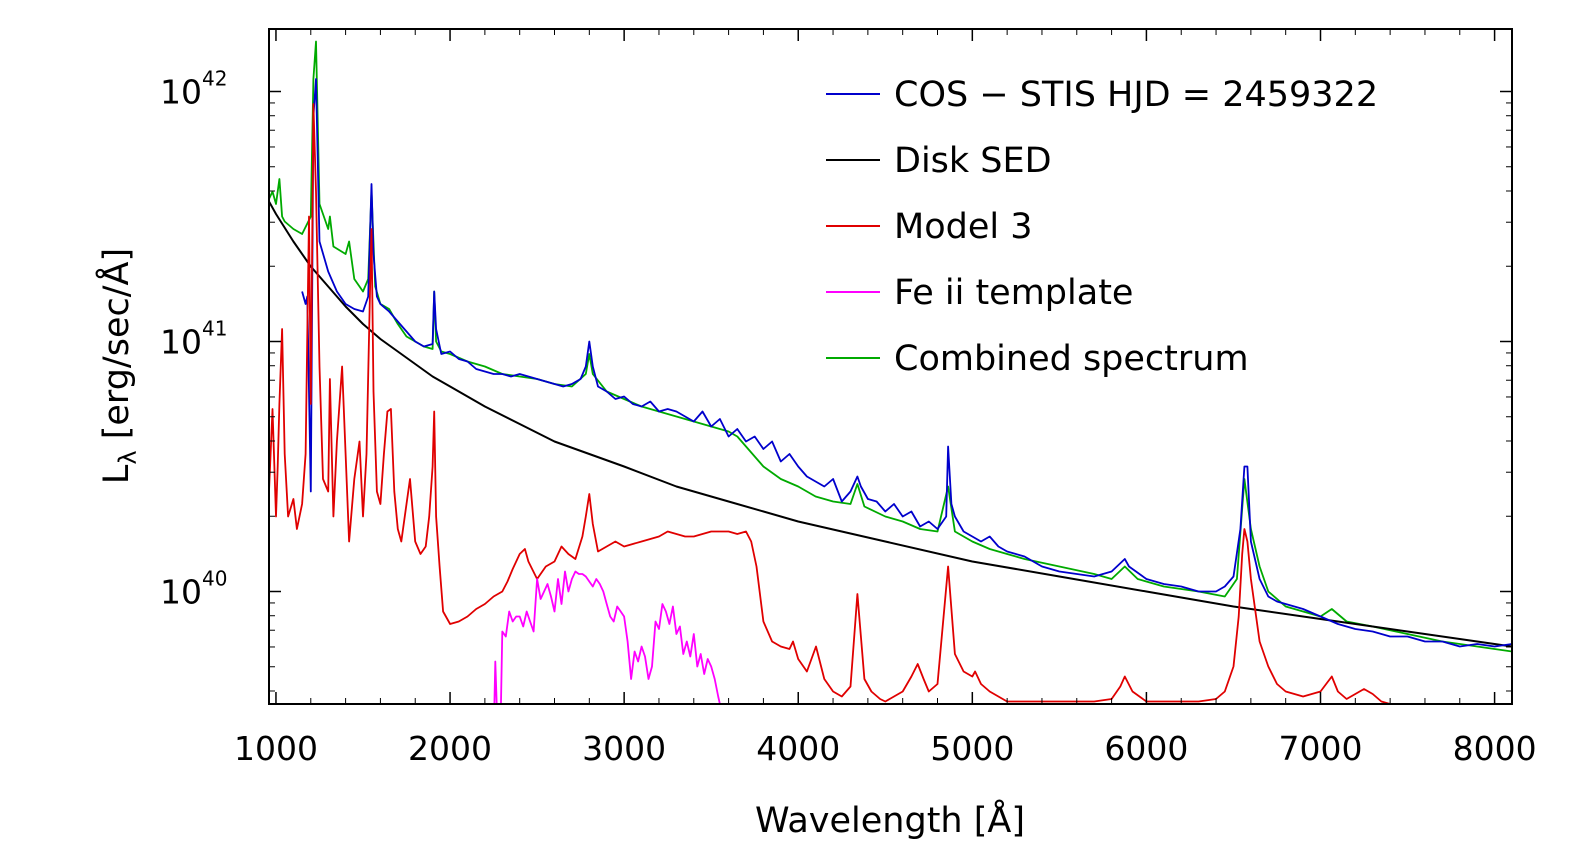 The height and width of the screenshot is (855, 1578). I want to click on series-line-fe-ii-template, so click(607, 637).